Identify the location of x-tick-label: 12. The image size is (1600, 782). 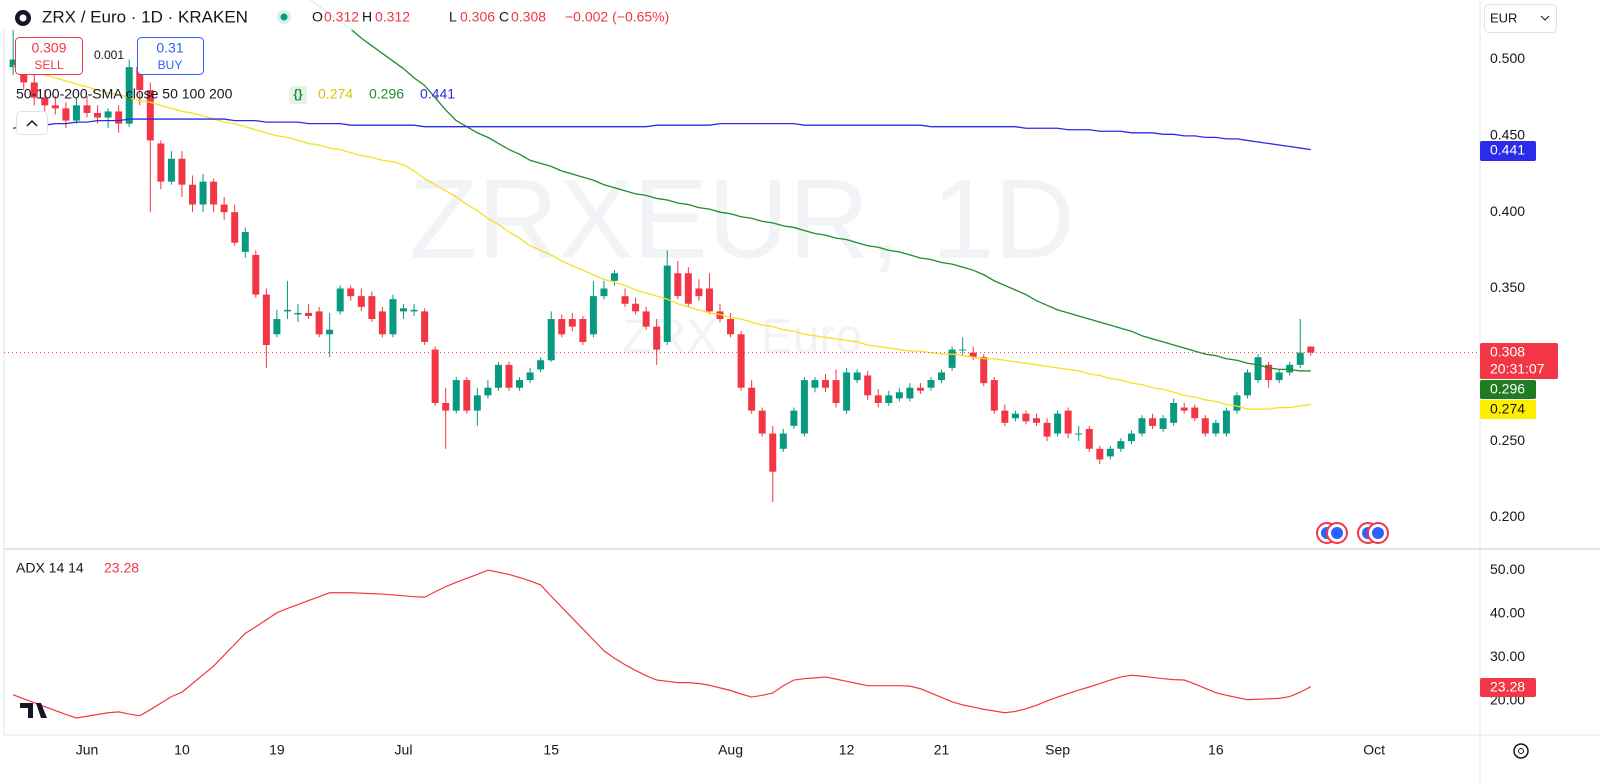
(847, 750).